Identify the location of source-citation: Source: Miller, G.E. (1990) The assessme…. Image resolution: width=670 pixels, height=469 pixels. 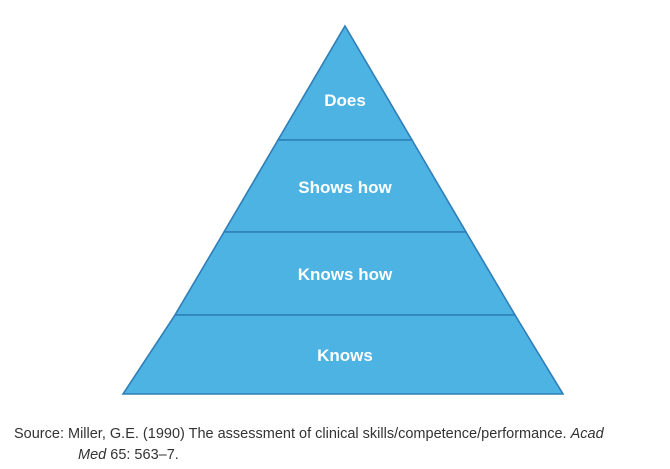
(339, 445).